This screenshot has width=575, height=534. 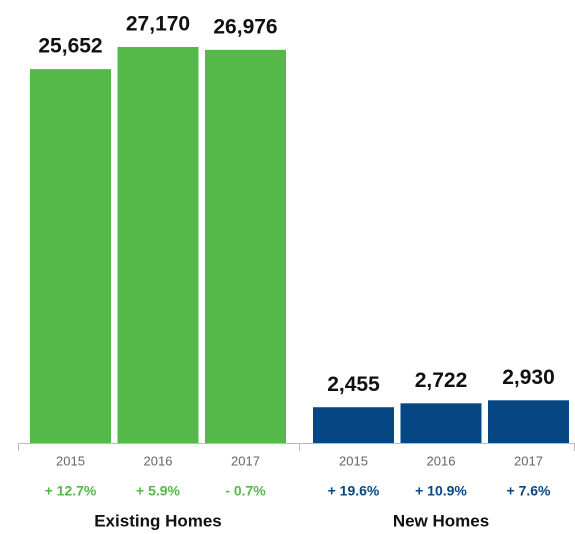 What do you see at coordinates (441, 380) in the screenshot?
I see `value-label: 2,722` at bounding box center [441, 380].